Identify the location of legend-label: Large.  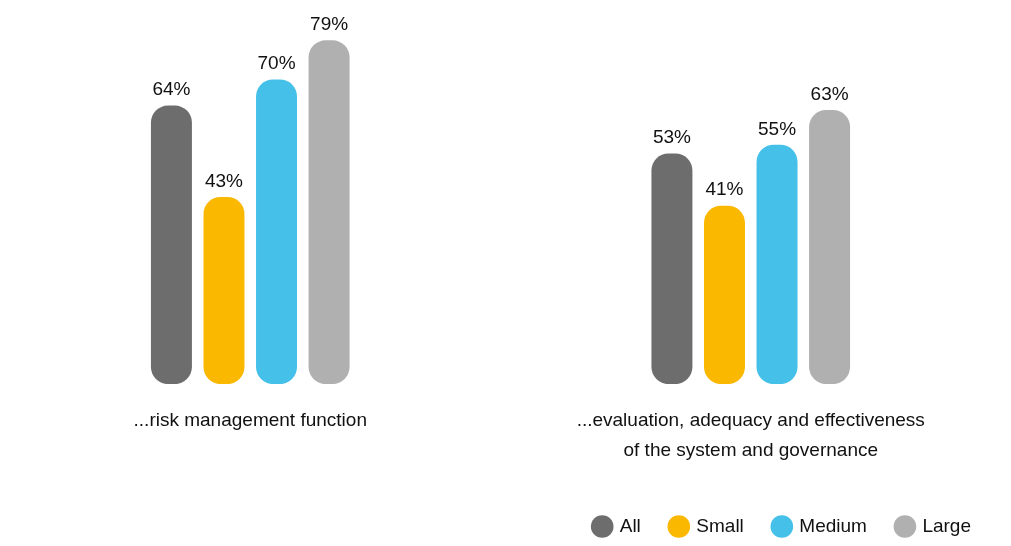
(947, 525).